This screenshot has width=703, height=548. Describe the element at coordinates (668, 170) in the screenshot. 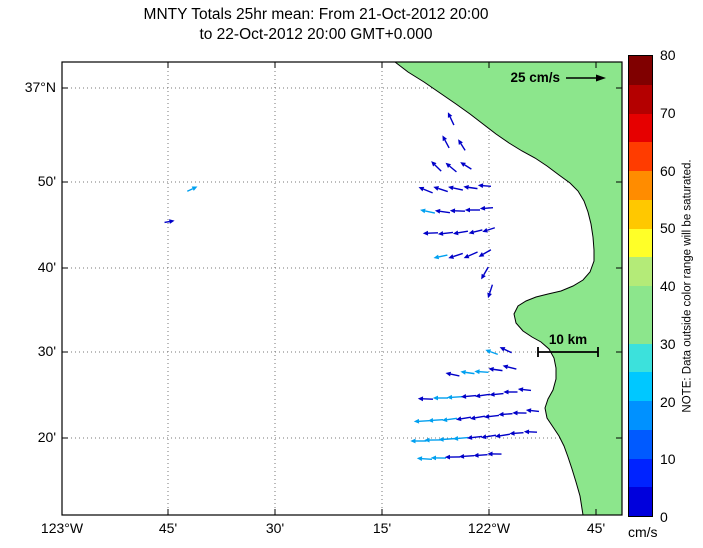

I see `colorbar-tick-label: 60` at that location.